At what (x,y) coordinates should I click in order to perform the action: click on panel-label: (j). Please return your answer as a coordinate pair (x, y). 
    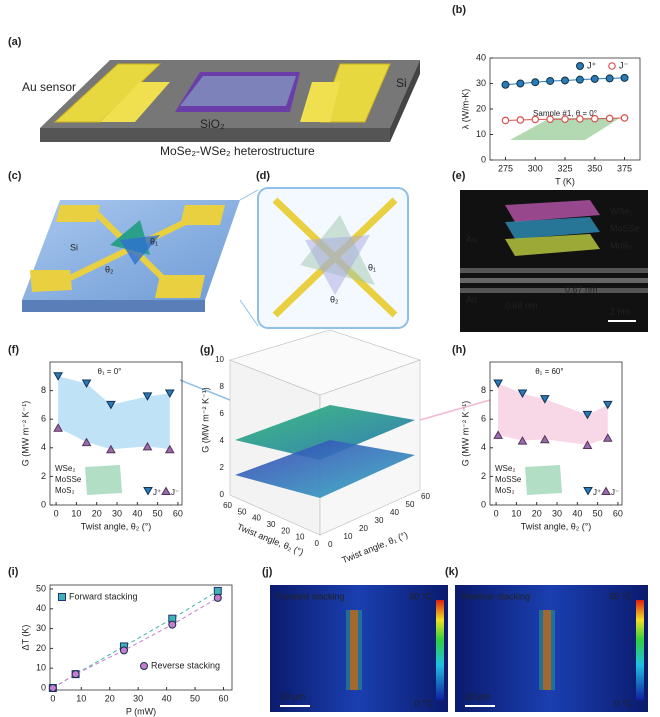
    Looking at the image, I should click on (267, 572).